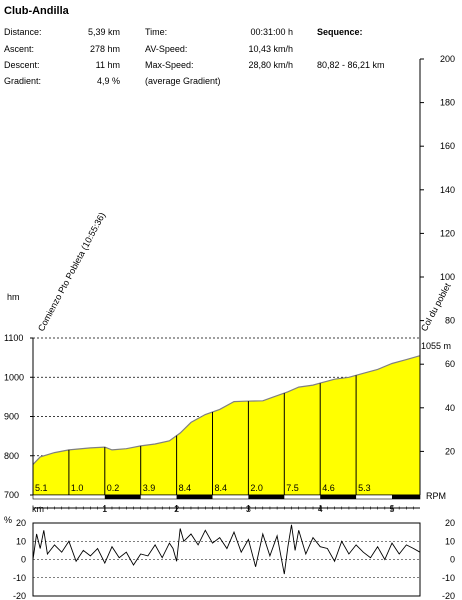  I want to click on gradient-right-tick-label-0: 0, so click(452, 560).